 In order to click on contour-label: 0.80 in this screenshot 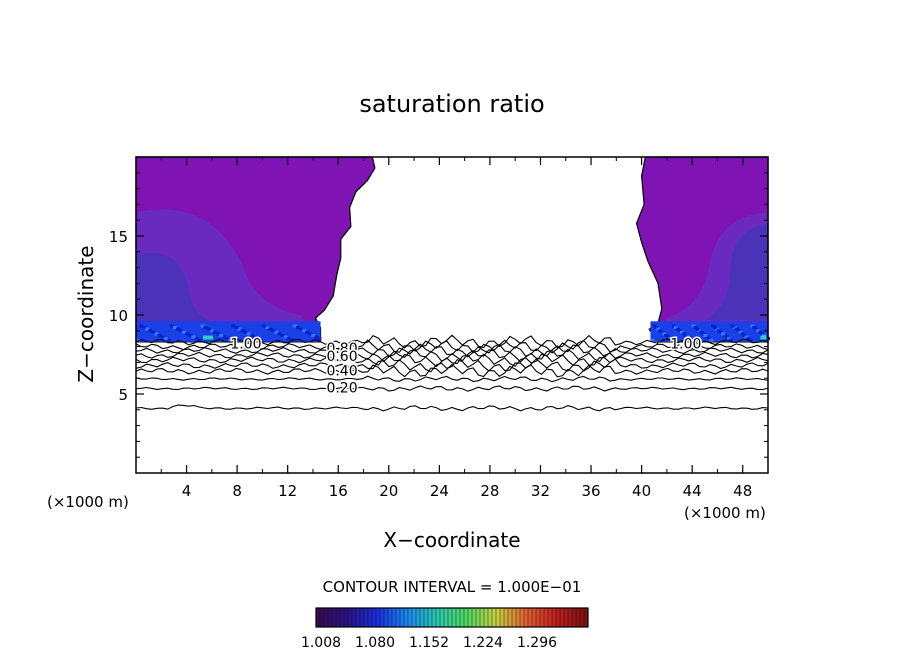, I will do `click(341, 349)`.